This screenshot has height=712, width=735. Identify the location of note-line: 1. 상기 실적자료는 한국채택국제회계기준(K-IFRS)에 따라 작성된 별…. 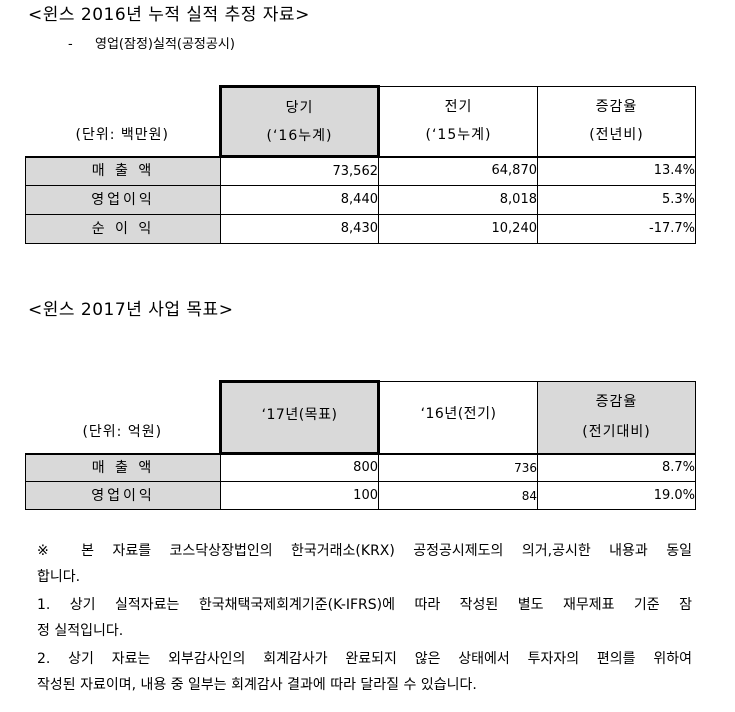
(364, 605).